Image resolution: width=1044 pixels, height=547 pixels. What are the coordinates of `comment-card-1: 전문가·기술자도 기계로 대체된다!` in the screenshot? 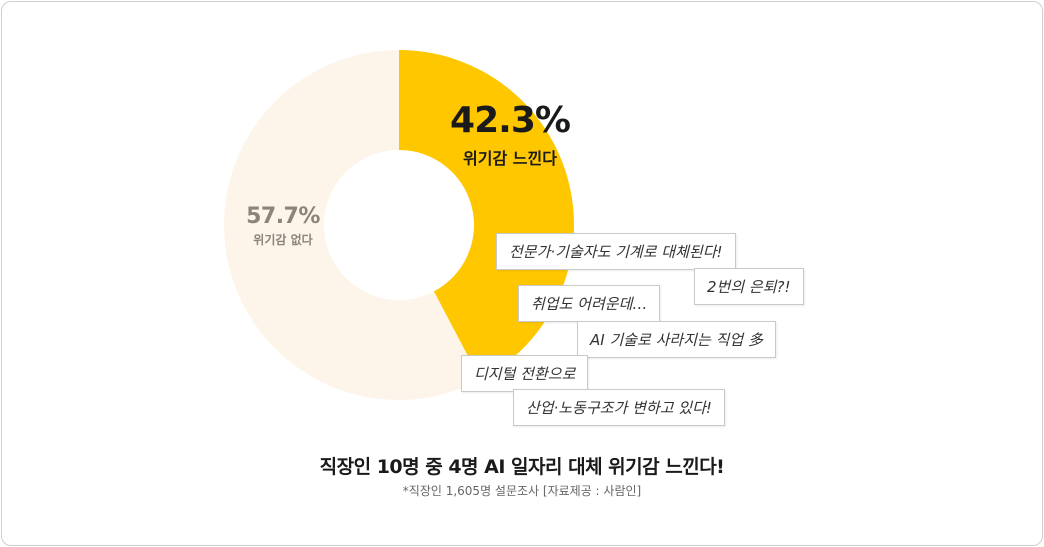 It's located at (616, 251).